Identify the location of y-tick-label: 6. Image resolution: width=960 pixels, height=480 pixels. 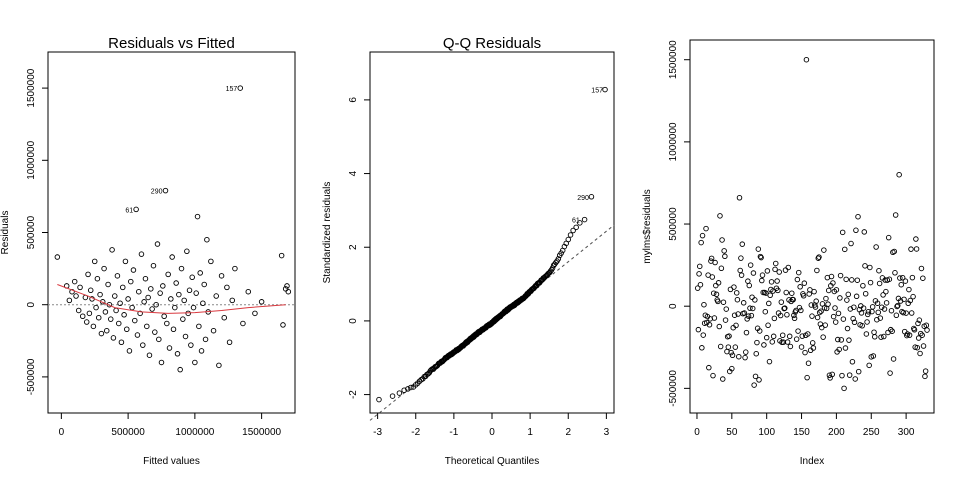
(353, 100).